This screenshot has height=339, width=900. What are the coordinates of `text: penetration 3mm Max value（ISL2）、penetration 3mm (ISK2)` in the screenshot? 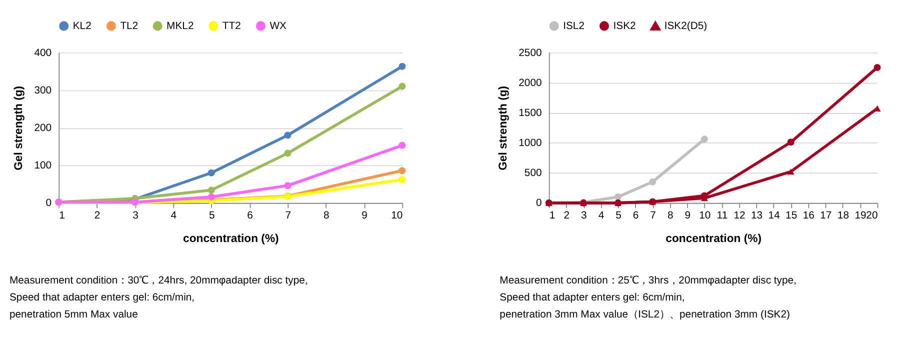 It's located at (645, 314).